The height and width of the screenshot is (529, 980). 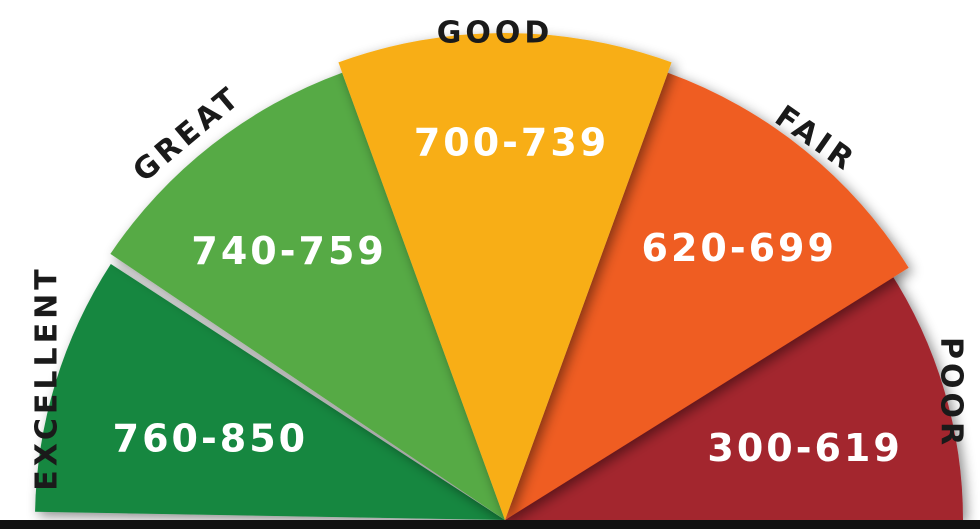 I want to click on score-range: 620-699, so click(x=739, y=248).